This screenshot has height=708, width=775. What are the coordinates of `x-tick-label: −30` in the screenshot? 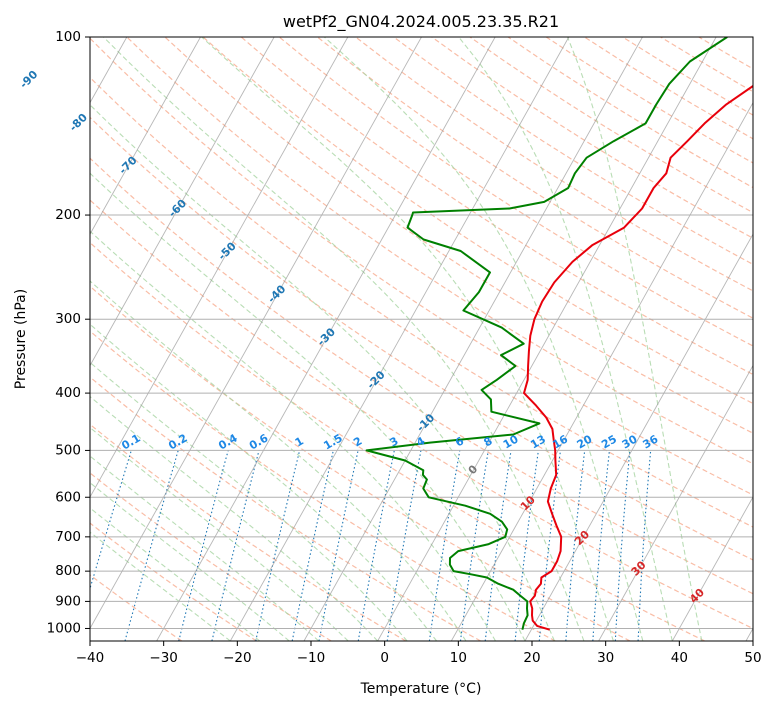 It's located at (163, 658).